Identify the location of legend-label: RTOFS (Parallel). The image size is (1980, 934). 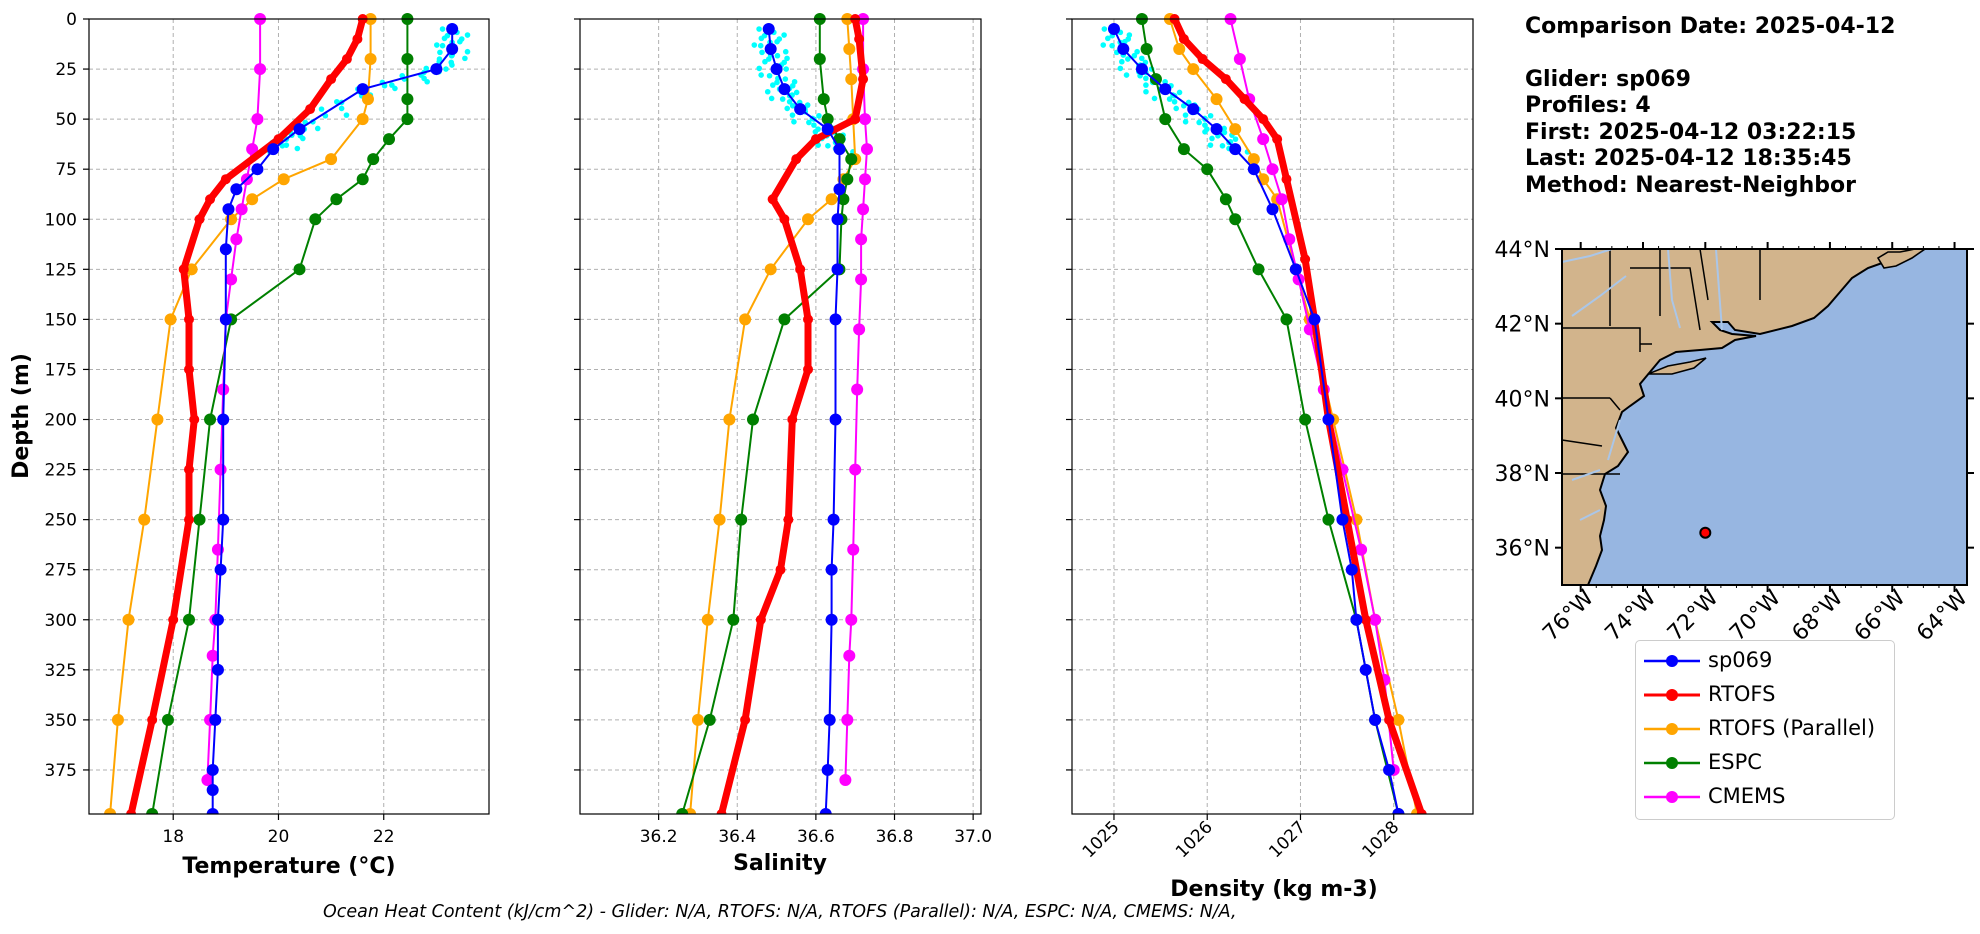
(1792, 728).